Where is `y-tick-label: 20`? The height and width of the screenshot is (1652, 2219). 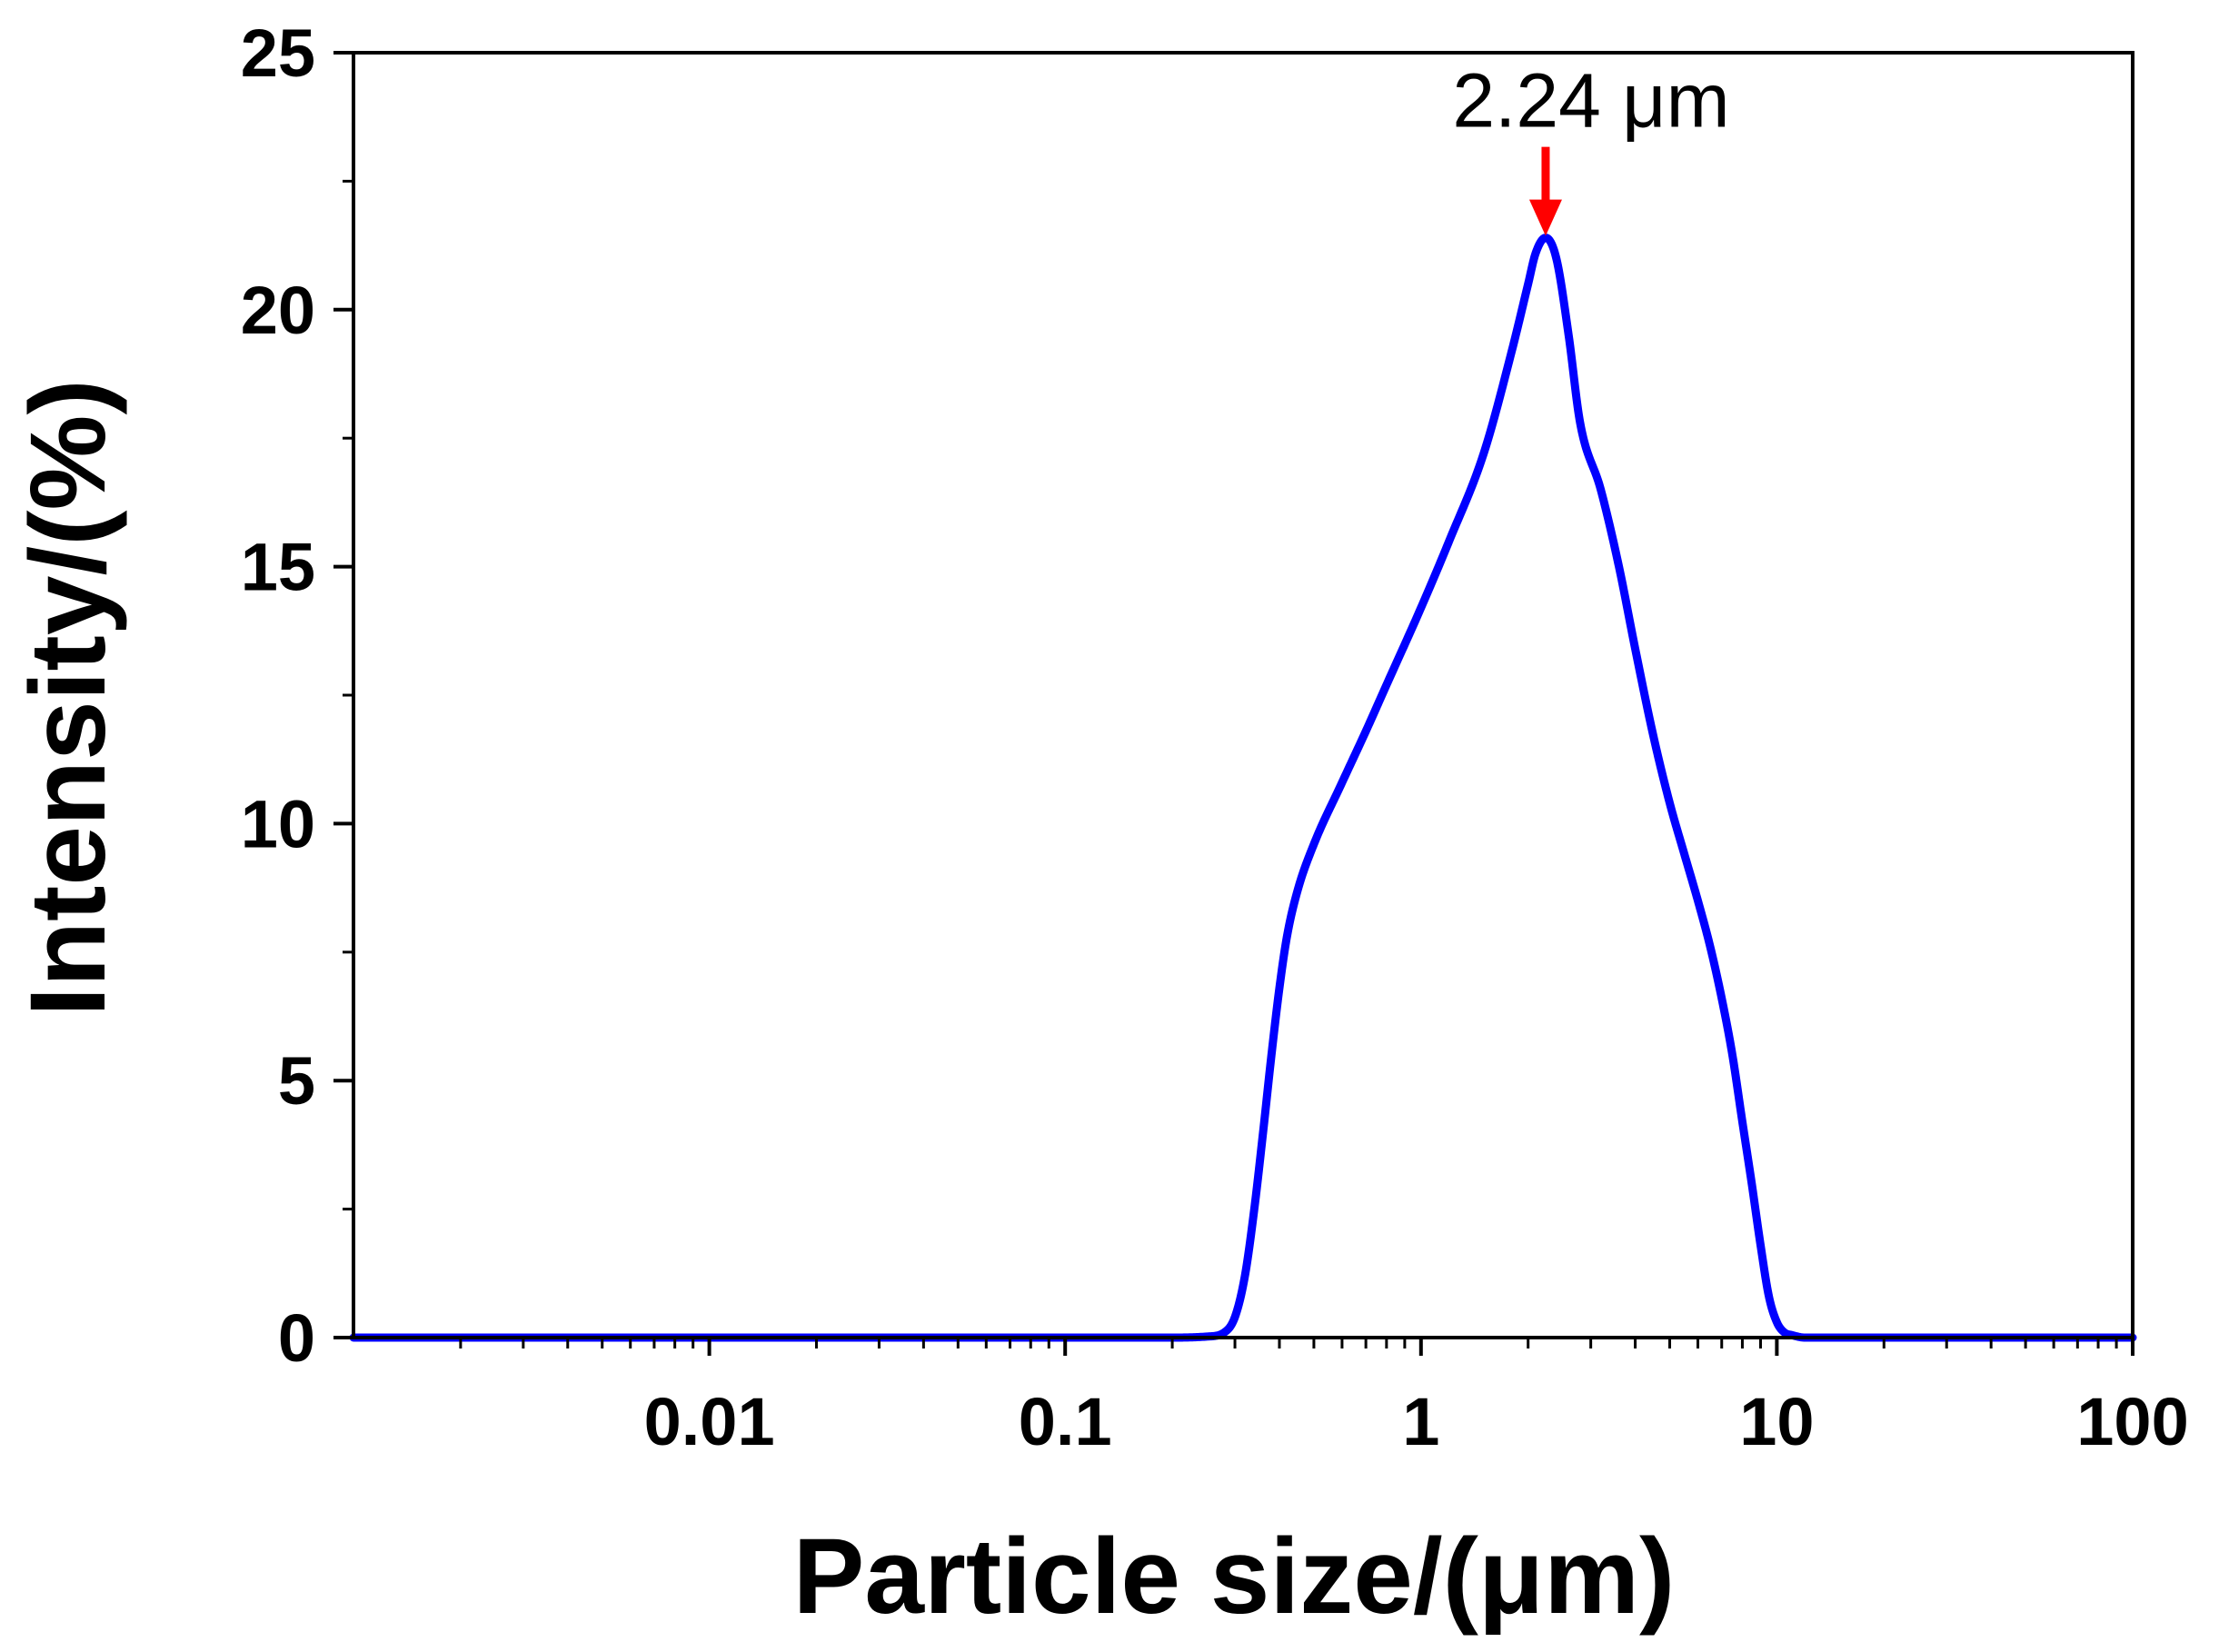
y-tick-label: 20 is located at coordinates (278, 310).